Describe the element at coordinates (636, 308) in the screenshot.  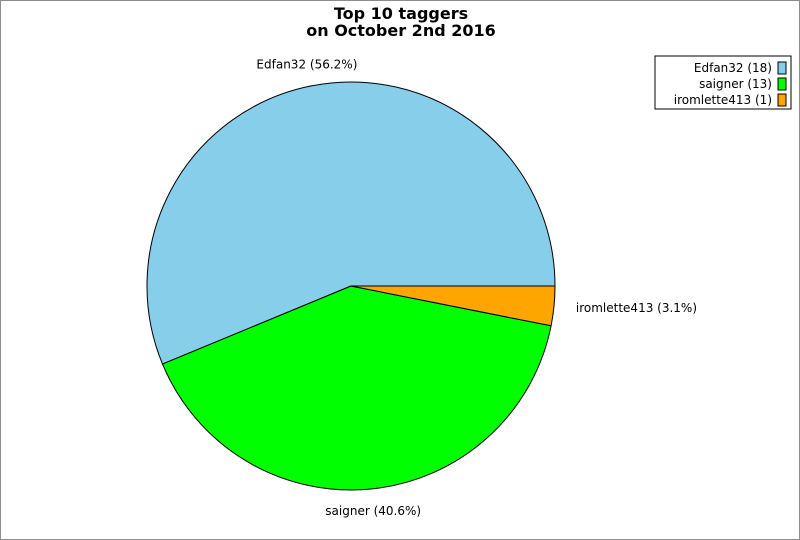
I see `slice-label-iromlette413: iromlette413 (3.1%)` at that location.